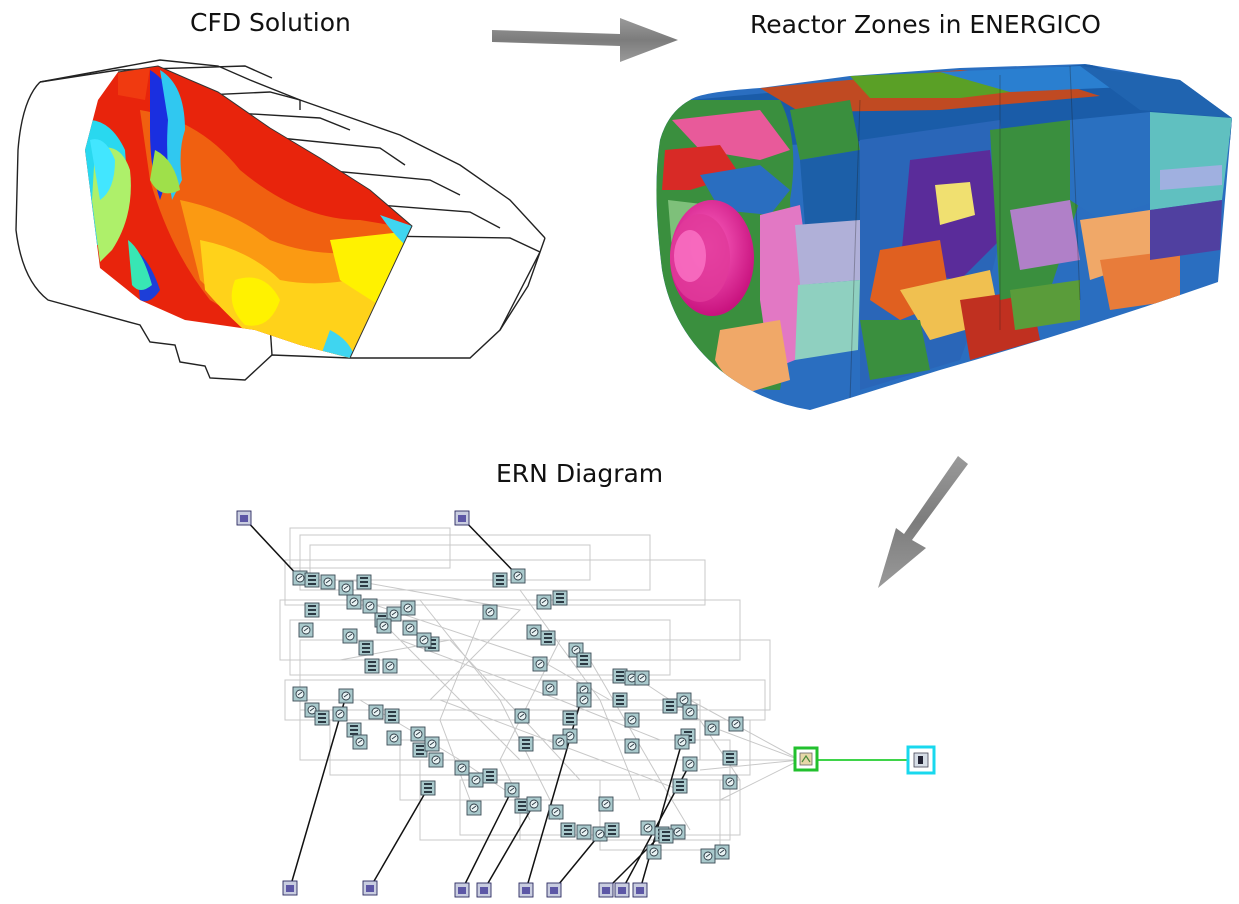 Image resolution: width=1239 pixels, height=904 pixels. I want to click on inlet-cap-icon, so click(712, 258).